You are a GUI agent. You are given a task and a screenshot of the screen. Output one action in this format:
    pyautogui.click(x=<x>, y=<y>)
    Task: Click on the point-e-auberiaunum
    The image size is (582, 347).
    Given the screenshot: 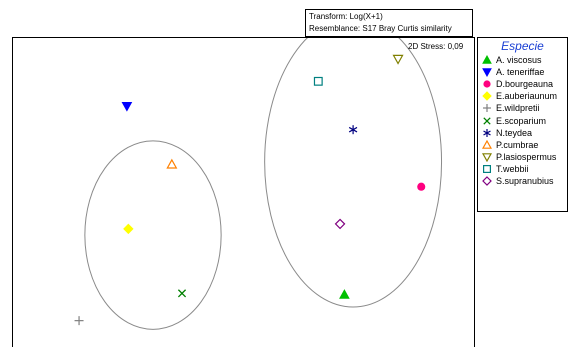 What is the action you would take?
    pyautogui.click(x=128, y=229)
    